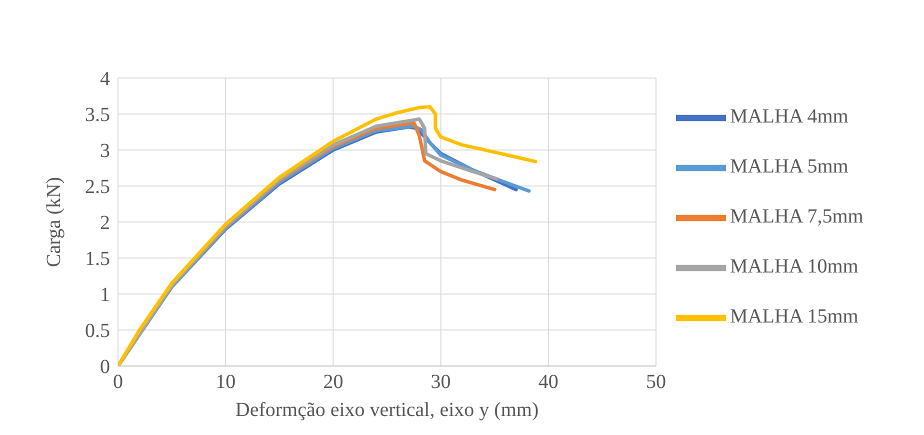 Image resolution: width=924 pixels, height=435 pixels. What do you see at coordinates (54, 222) in the screenshot?
I see `y-axis-title: Carga (kN)` at bounding box center [54, 222].